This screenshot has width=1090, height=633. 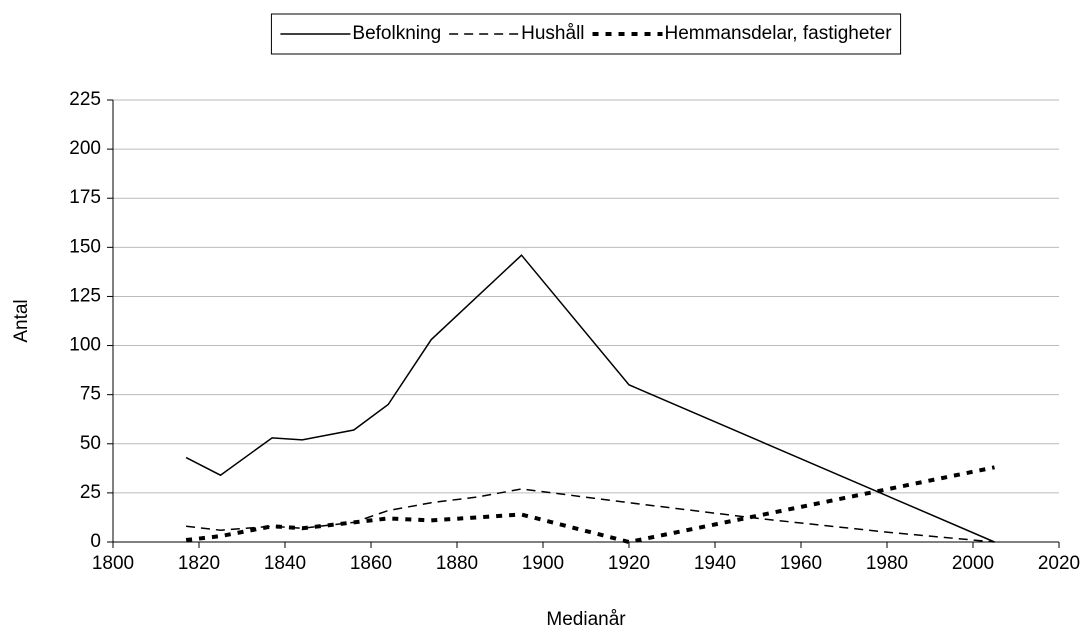 I want to click on x-tick-label: 1960, so click(x=801, y=563).